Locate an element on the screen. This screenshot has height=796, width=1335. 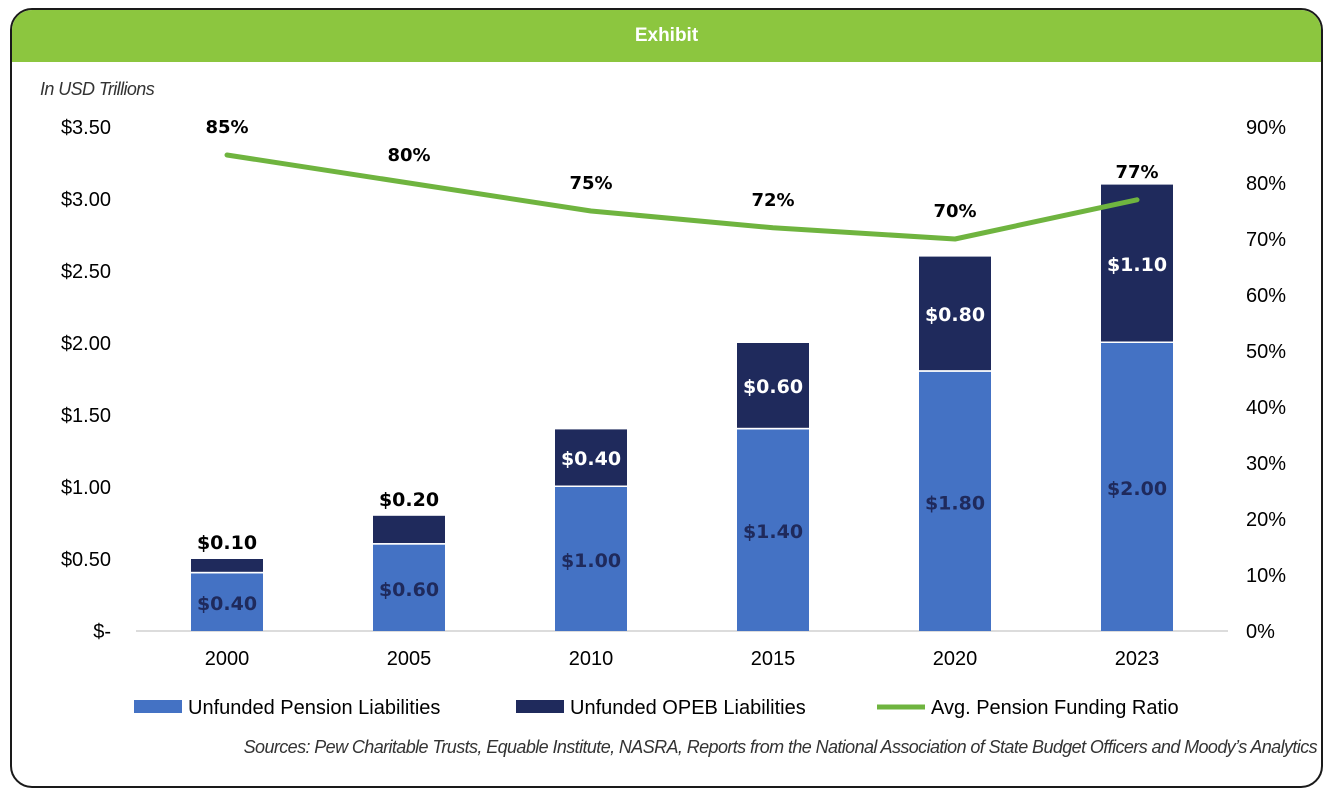
bar-pension-label: $0.60 is located at coordinates (409, 590).